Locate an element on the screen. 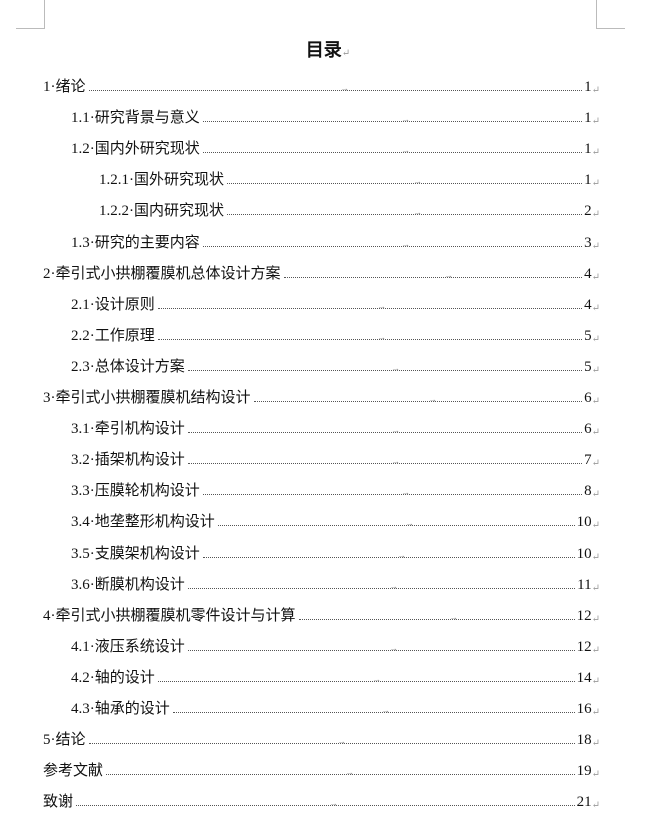  toc-page-number: 1 is located at coordinates (588, 87).